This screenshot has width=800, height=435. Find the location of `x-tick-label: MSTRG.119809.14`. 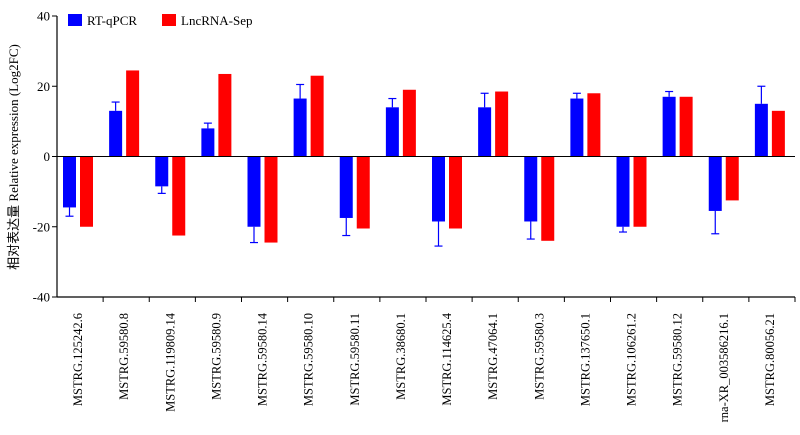

x-tick-label: MSTRG.119809.14 is located at coordinates (170, 362).